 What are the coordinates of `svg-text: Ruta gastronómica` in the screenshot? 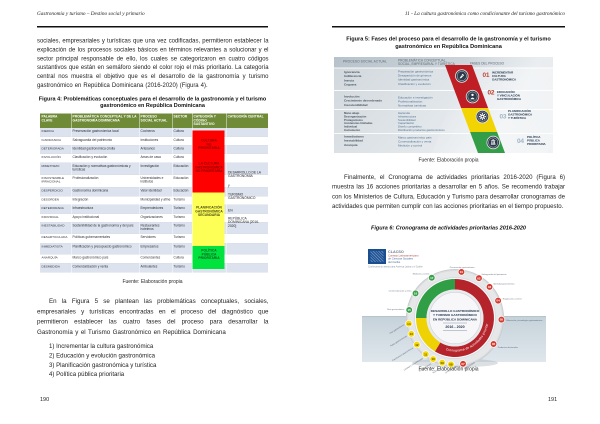 It's located at (396, 309).